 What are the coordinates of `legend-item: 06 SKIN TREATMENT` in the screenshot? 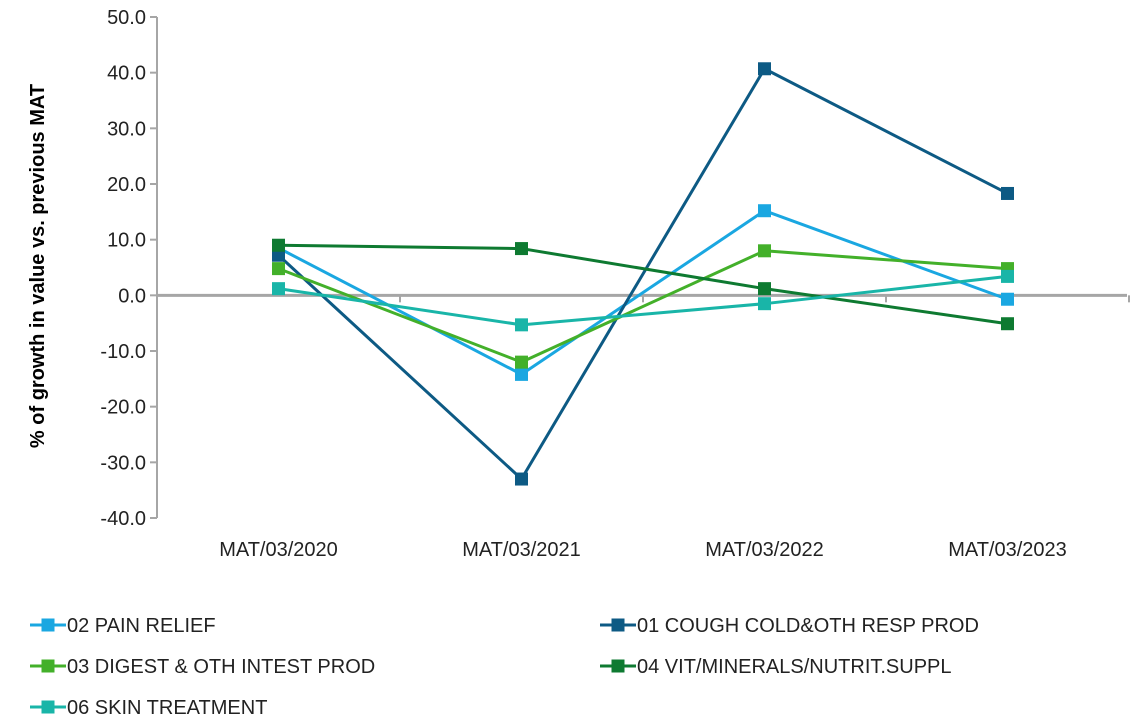 It's located at (148, 708).